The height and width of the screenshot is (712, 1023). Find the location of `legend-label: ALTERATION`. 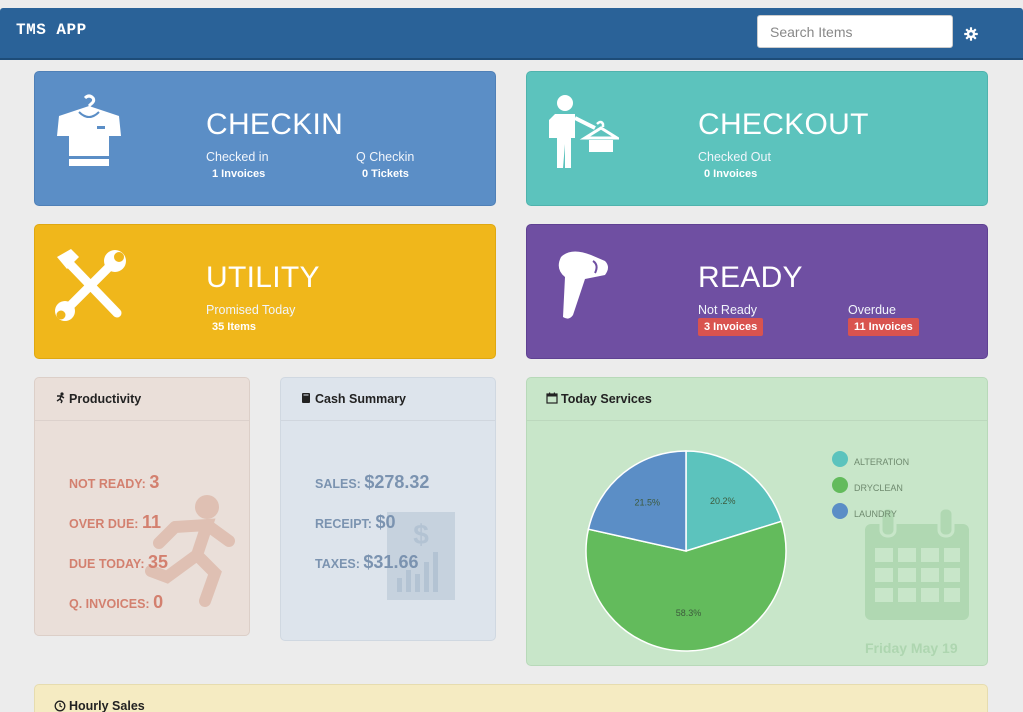

legend-label: ALTERATION is located at coordinates (882, 462).